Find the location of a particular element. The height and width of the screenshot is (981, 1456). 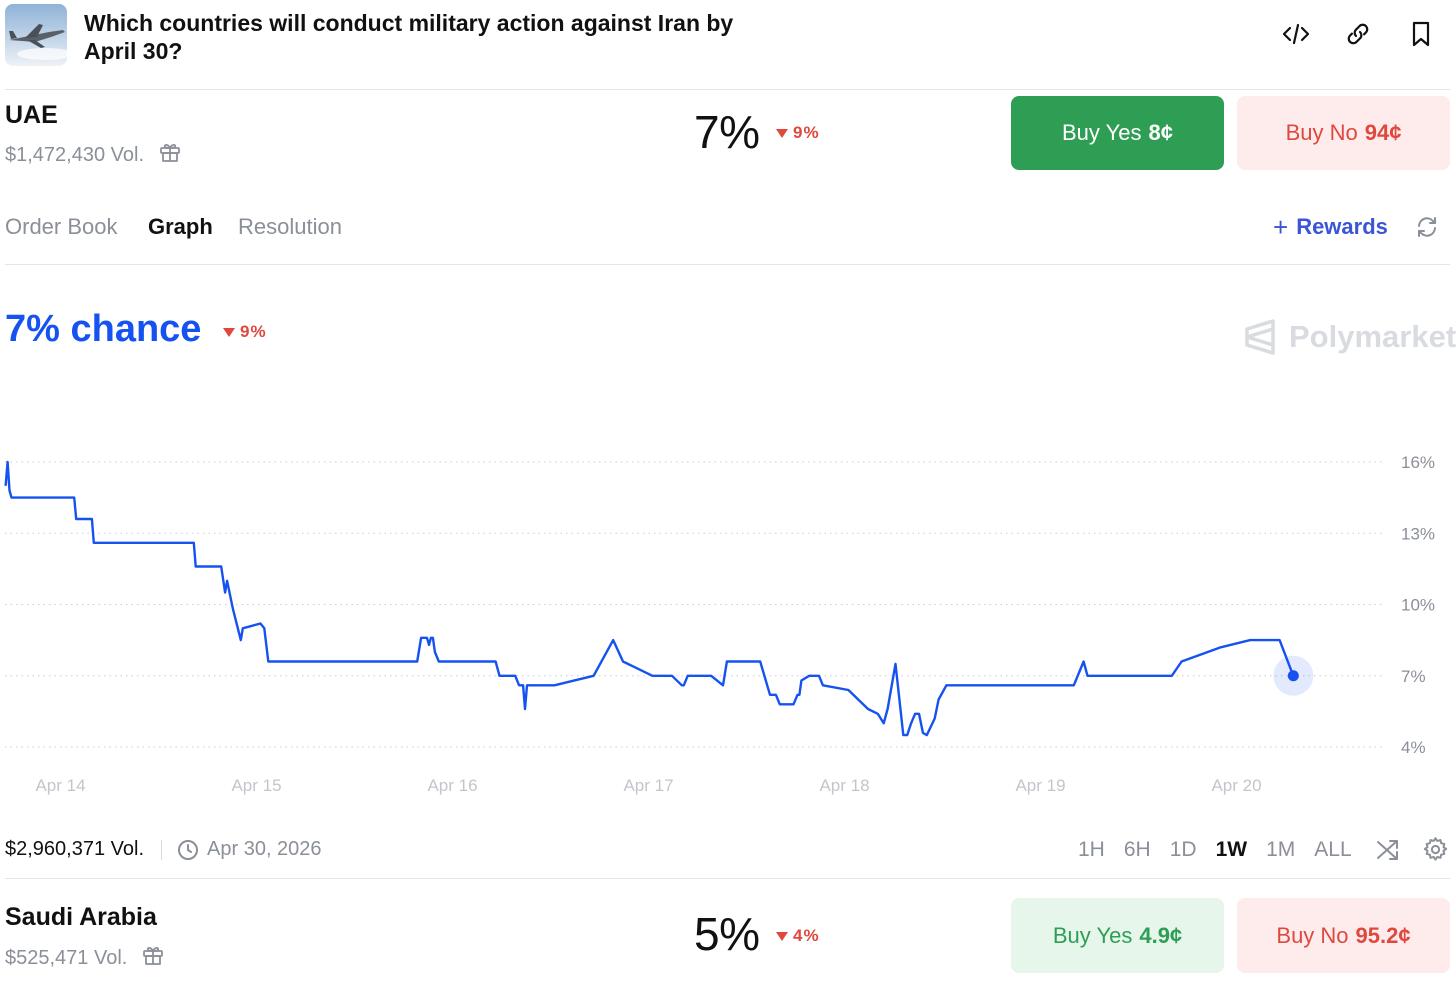

end-date-text: Apr 30, 2026 is located at coordinates (264, 849).